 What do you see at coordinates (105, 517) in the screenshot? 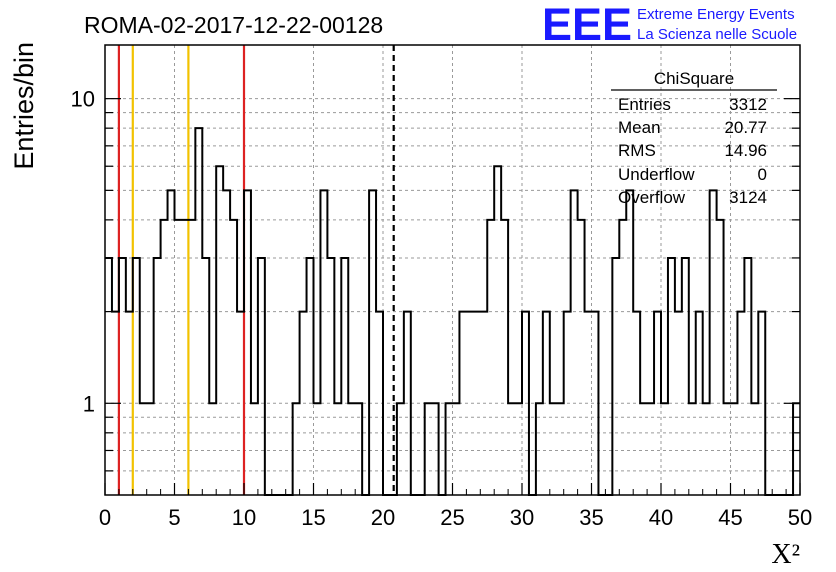
I see `x-tick-label: 0` at bounding box center [105, 517].